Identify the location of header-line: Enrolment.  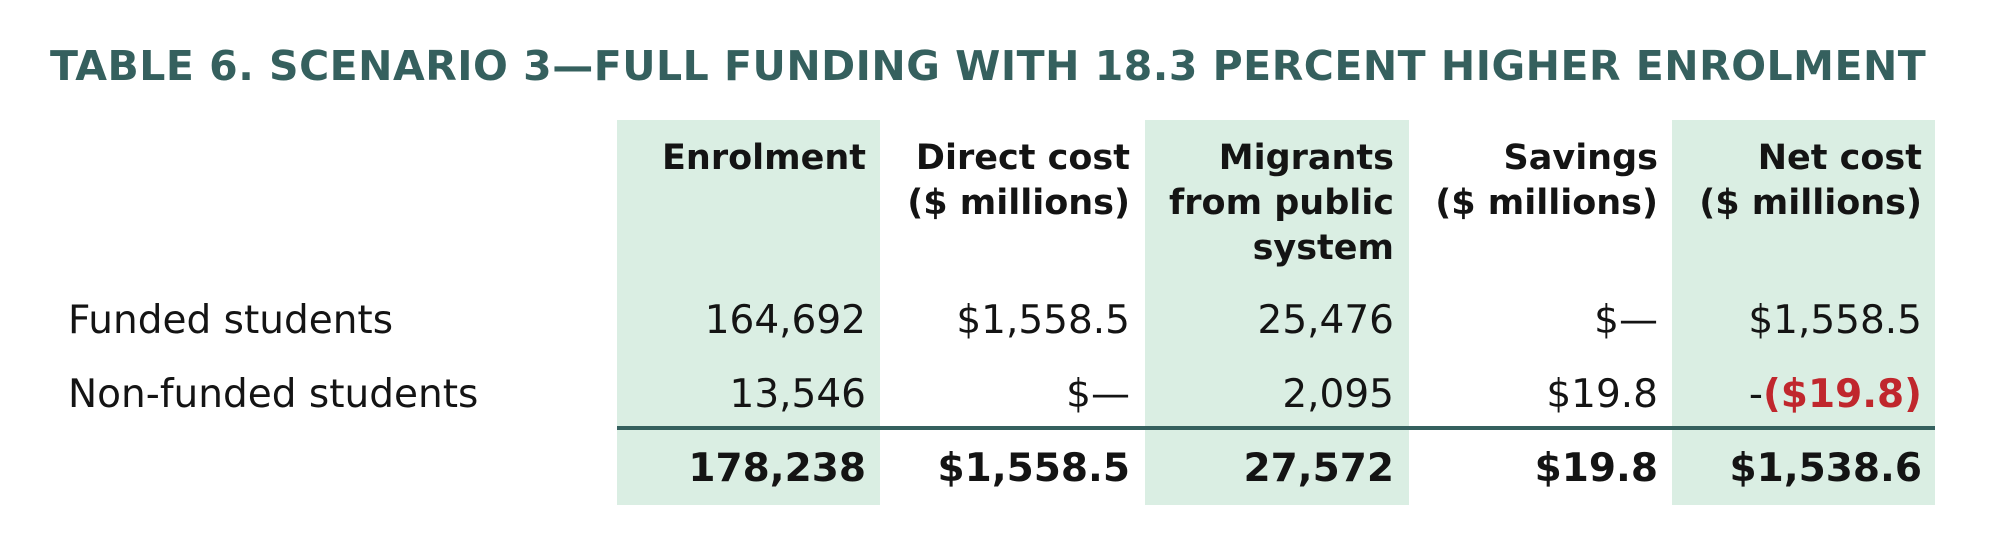
(764, 158).